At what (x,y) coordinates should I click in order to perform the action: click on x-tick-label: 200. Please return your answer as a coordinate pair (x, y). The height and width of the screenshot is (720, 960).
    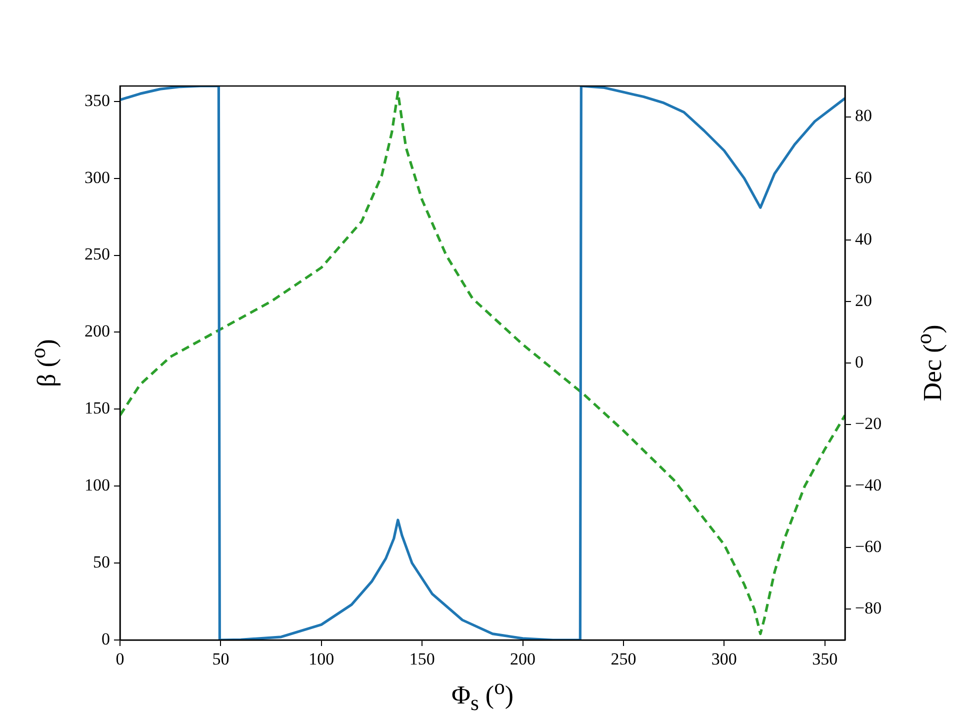
    Looking at the image, I should click on (523, 659).